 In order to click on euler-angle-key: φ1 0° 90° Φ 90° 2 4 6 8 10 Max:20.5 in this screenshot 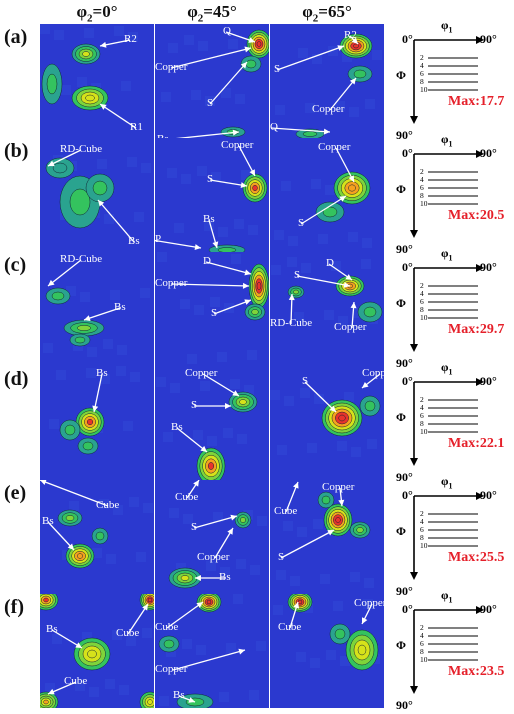, I will do `click(452, 195)`.